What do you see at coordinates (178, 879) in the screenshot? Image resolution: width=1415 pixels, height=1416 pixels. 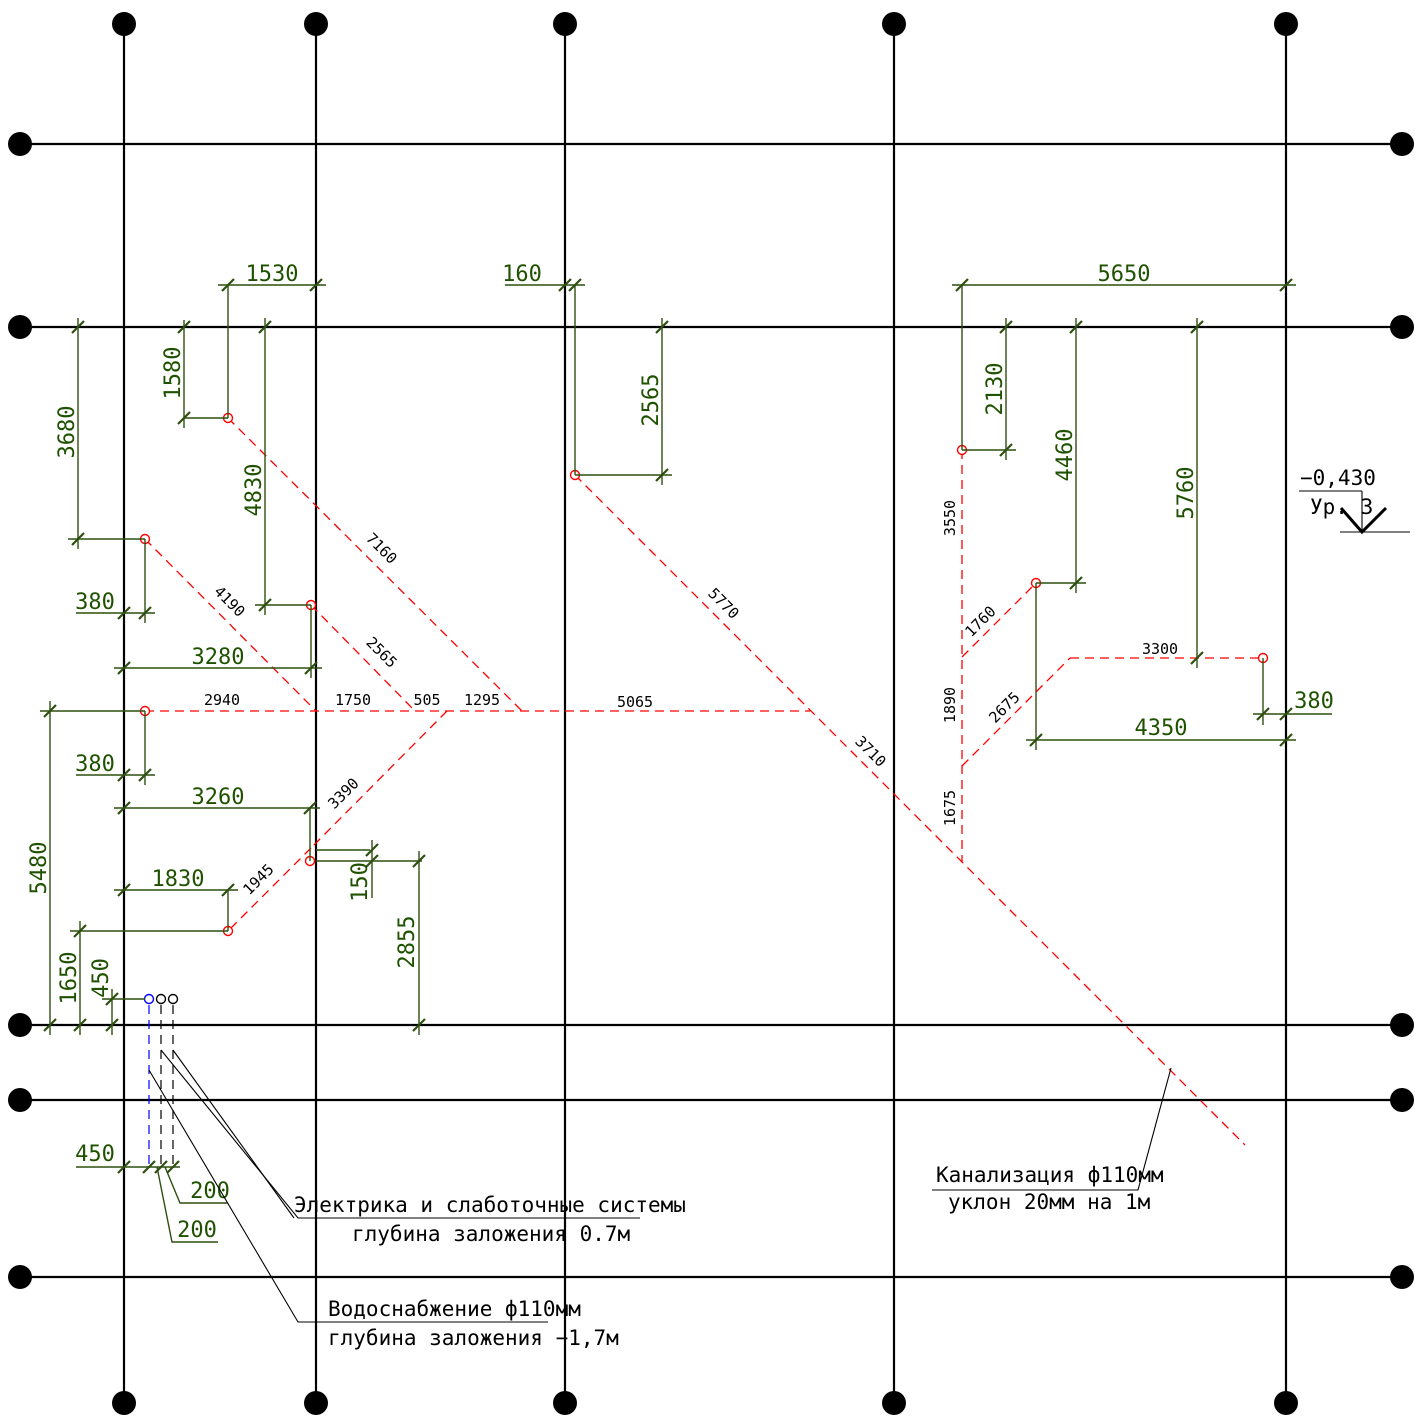 I see `dim-label: 1830` at bounding box center [178, 879].